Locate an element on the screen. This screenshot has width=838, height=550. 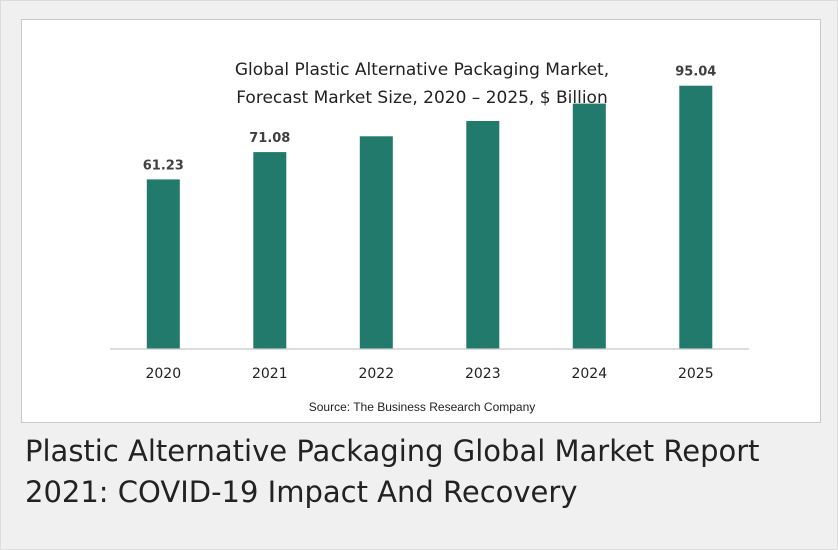
bar-2025 is located at coordinates (696, 217).